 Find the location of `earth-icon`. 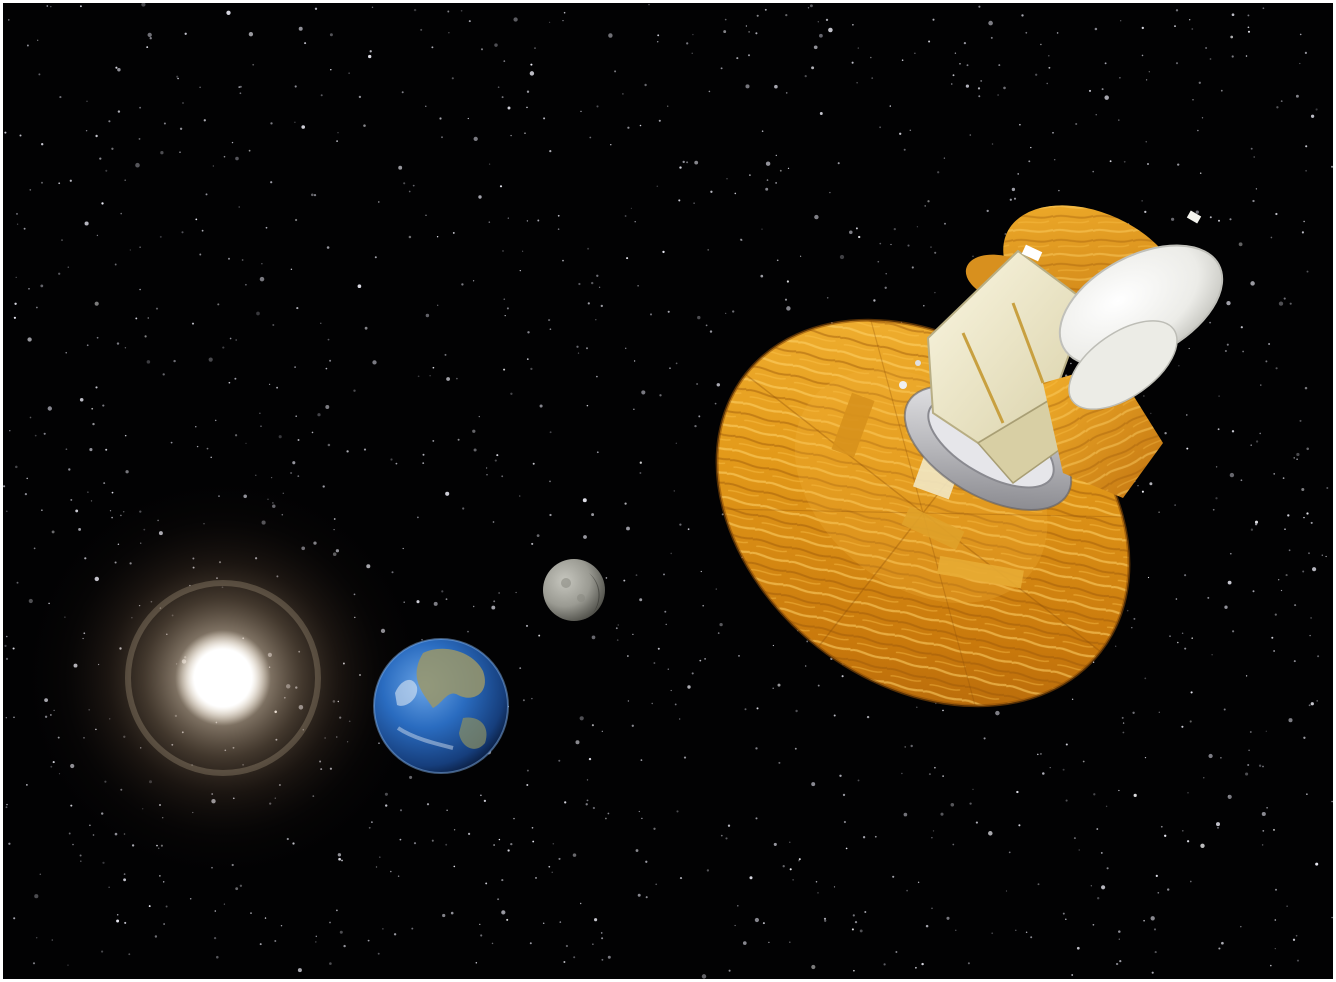

earth-icon is located at coordinates (441, 706).